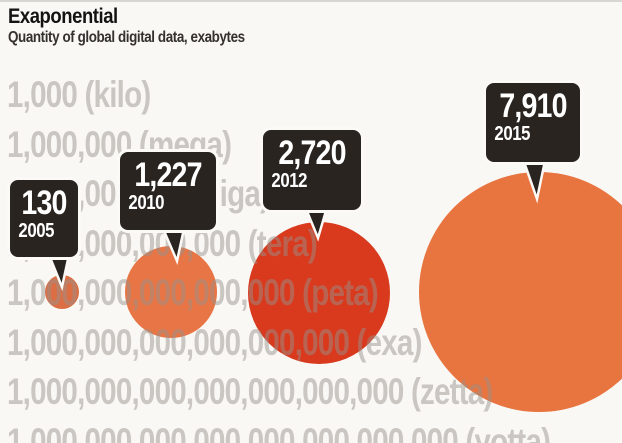  Describe the element at coordinates (214, 342) in the screenshot. I see `scale-row-exa: 1,000,000,000,000,000,000 (exa)` at that location.